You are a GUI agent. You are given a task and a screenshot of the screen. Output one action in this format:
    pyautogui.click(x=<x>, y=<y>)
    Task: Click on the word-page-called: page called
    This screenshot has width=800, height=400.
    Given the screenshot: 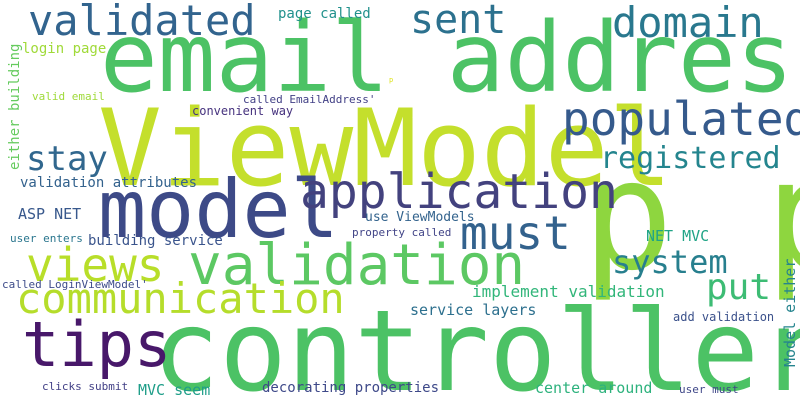 What is the action you would take?
    pyautogui.click(x=324, y=14)
    